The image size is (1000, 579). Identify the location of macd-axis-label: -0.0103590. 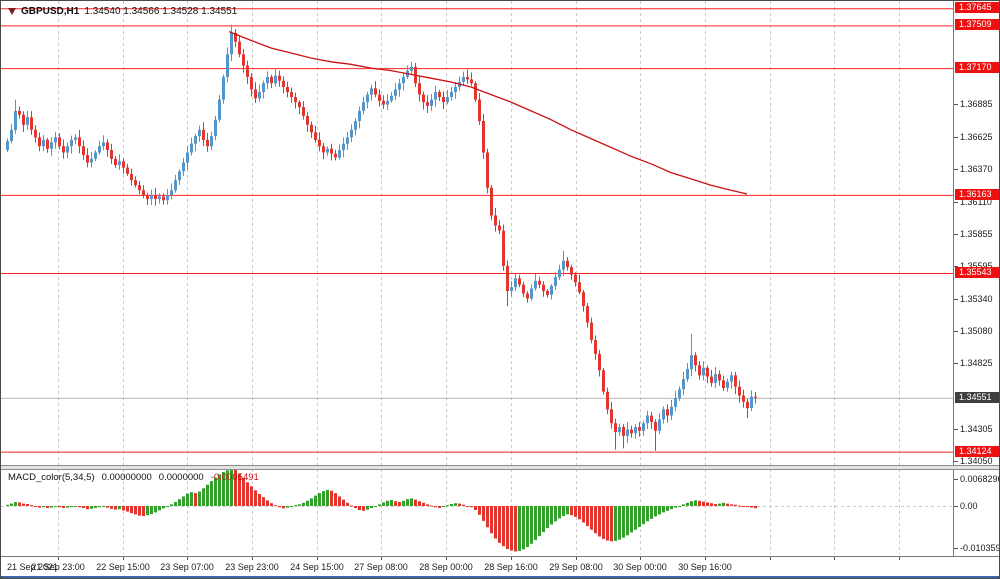
(979, 547).